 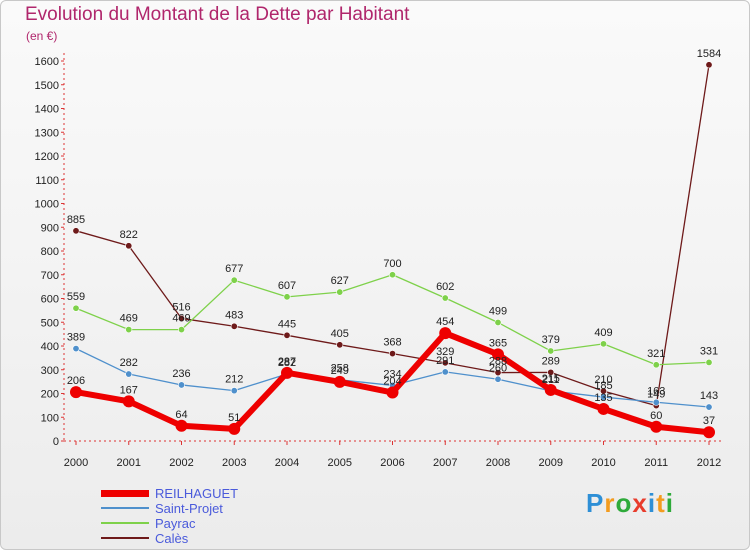 What do you see at coordinates (595, 503) in the screenshot?
I see `logo-letter: P` at bounding box center [595, 503].